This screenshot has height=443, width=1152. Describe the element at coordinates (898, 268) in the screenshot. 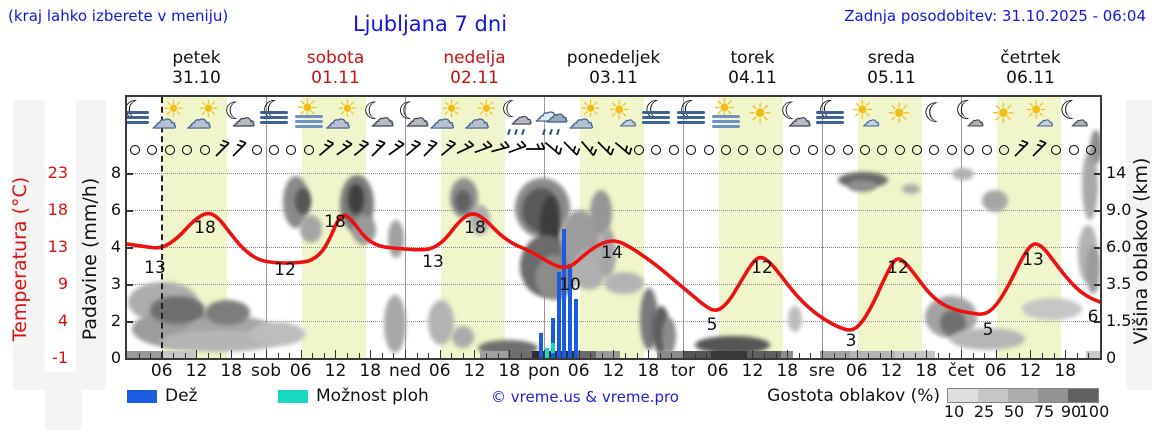

I see `temperature-value-label: 12` at that location.